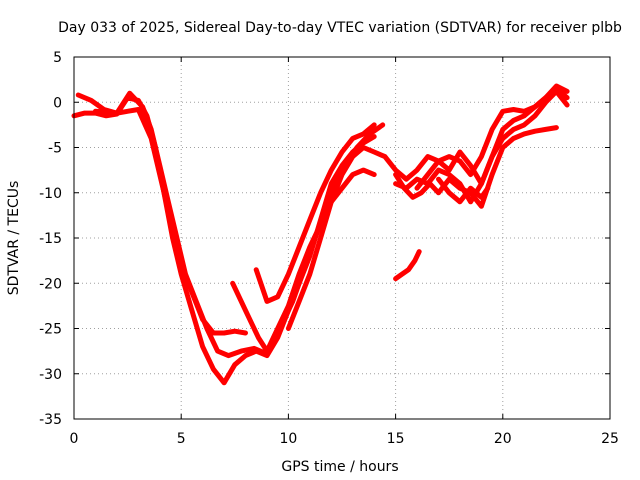 This screenshot has width=640, height=480. Describe the element at coordinates (50, 420) in the screenshot. I see `y-tick-label: -35` at that location.